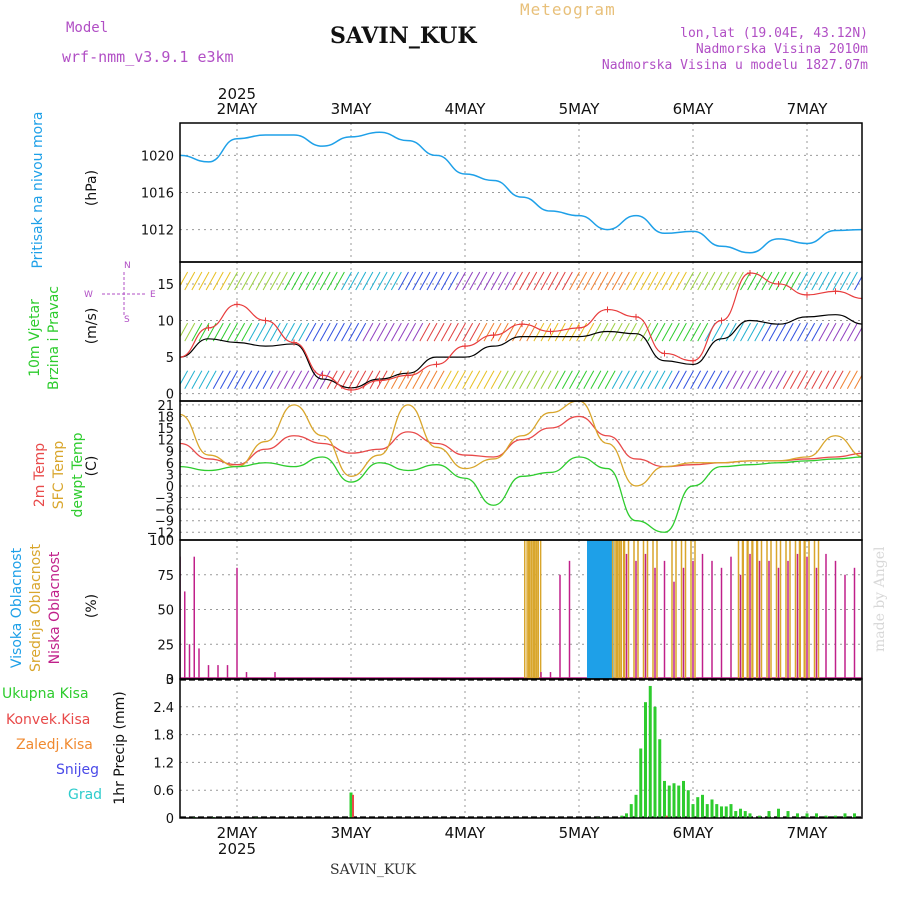 The width and height of the screenshot is (900, 900). What do you see at coordinates (808, 833) in the screenshot?
I see `bottom-day-label: 7MAY` at bounding box center [808, 833].